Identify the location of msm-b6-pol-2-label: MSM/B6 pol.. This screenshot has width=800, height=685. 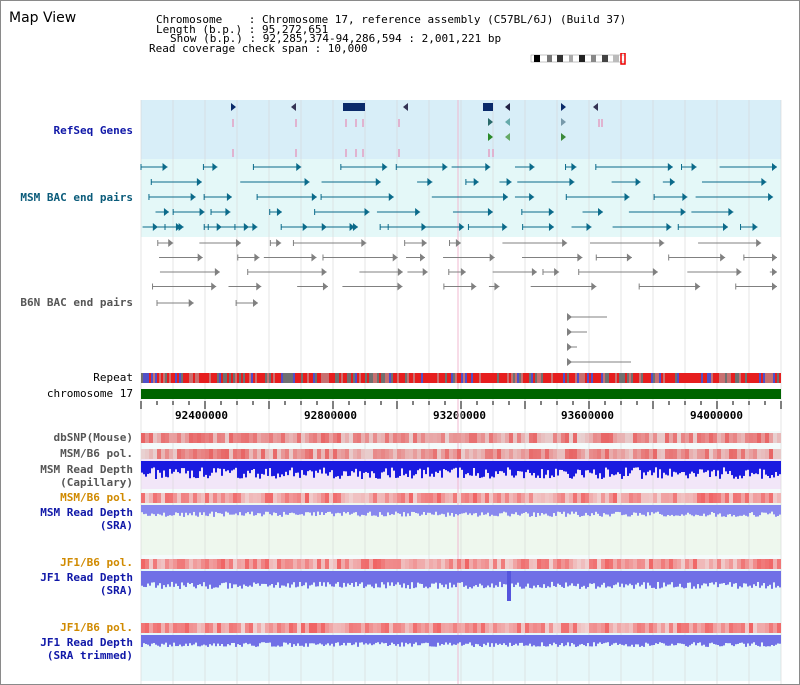
(96, 497).